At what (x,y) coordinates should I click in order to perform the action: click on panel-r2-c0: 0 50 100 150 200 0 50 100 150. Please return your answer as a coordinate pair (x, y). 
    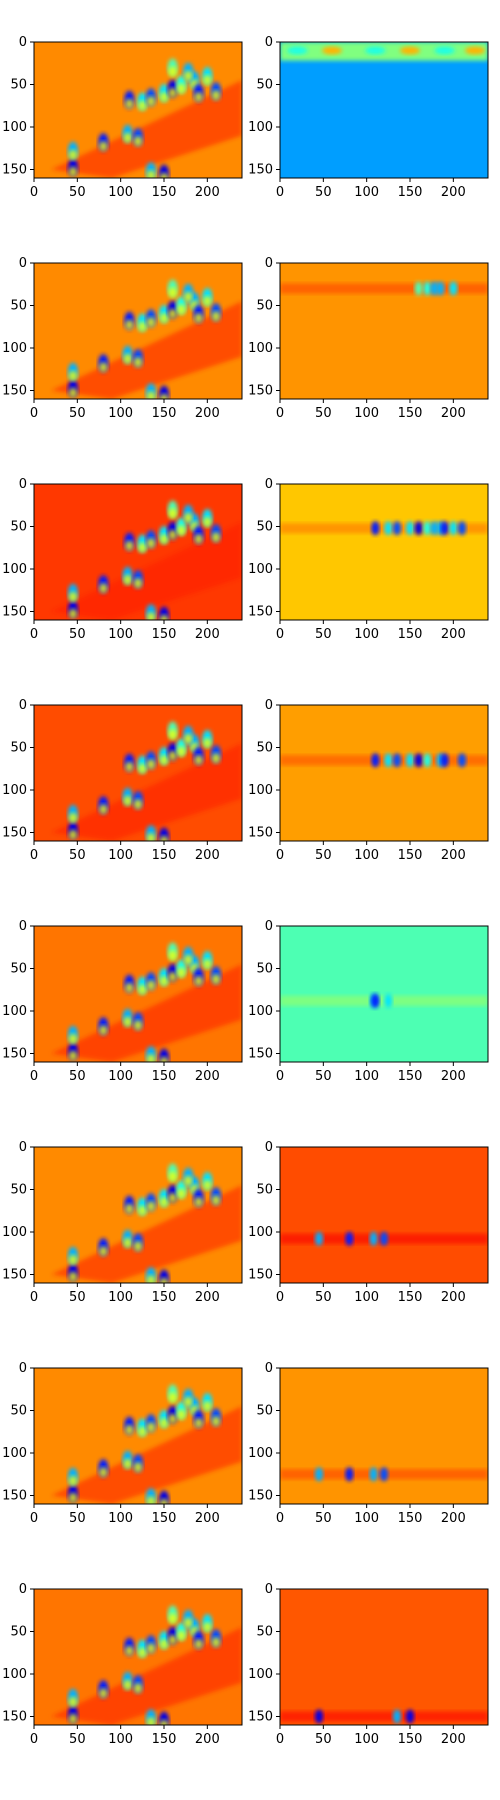
    Looking at the image, I should click on (122, 559).